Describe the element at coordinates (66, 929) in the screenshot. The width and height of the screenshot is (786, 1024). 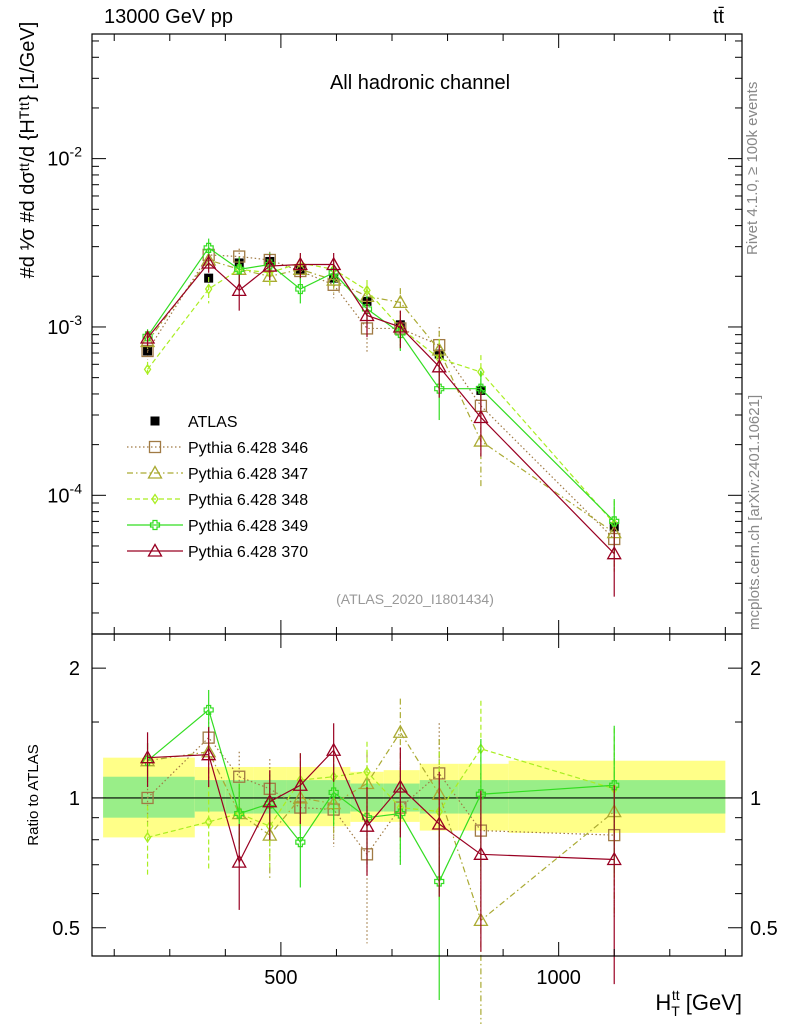
I see `ratio-y-tick-label: 0.5` at that location.